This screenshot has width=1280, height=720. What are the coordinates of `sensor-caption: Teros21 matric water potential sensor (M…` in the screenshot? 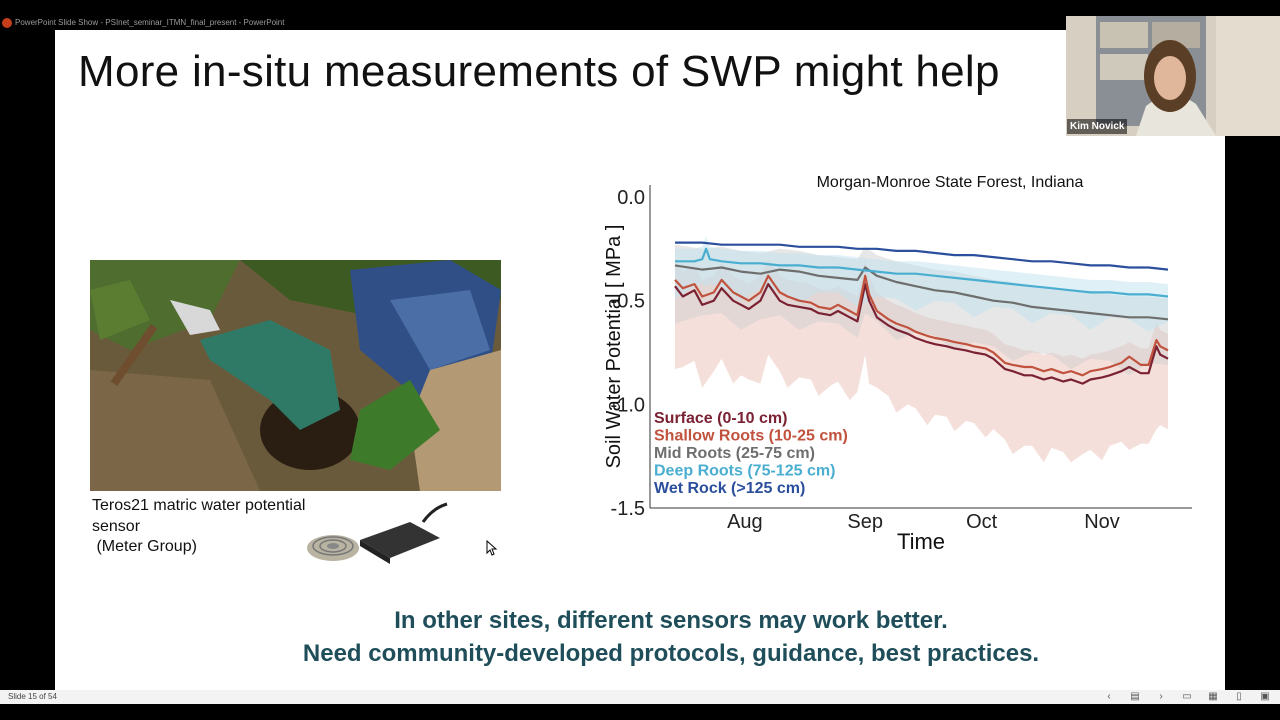 It's located at (199, 526).